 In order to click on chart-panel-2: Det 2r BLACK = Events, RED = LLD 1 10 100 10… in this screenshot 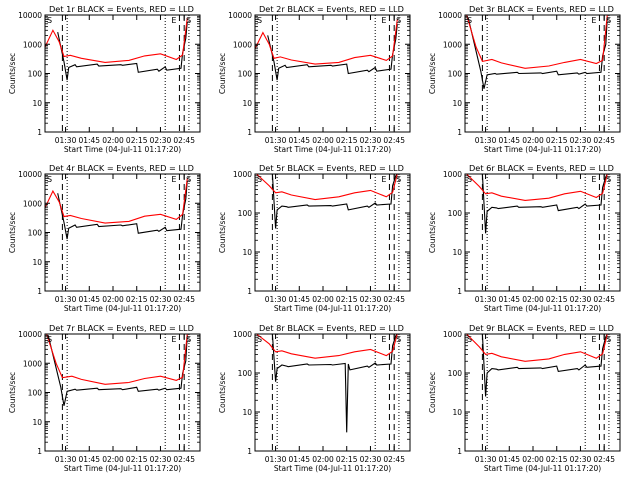, I will do `click(314, 79)`.